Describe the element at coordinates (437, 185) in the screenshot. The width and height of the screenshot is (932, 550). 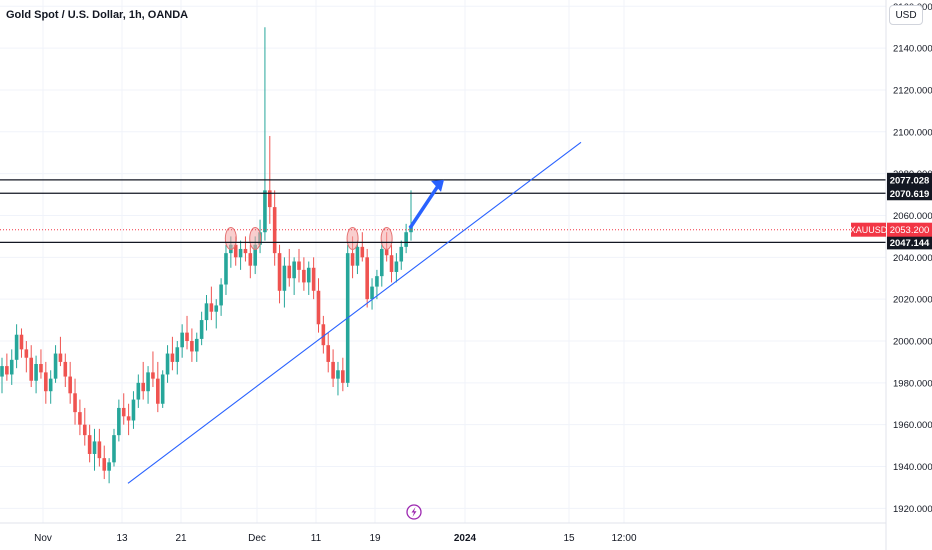
I see `arrow-head` at that location.